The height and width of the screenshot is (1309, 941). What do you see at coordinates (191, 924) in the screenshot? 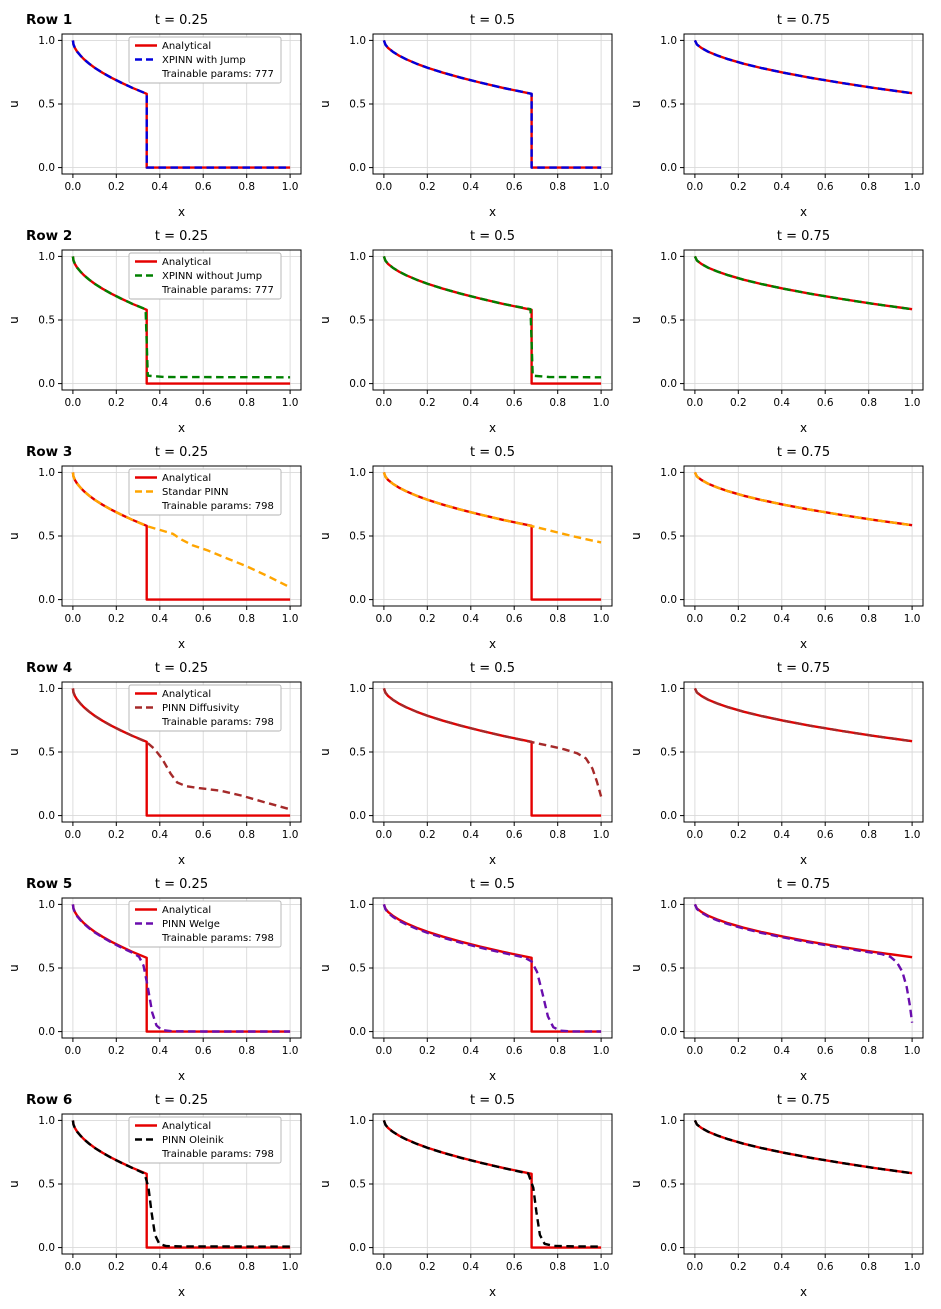
I see `legend-label: PINN Welge` at bounding box center [191, 924].